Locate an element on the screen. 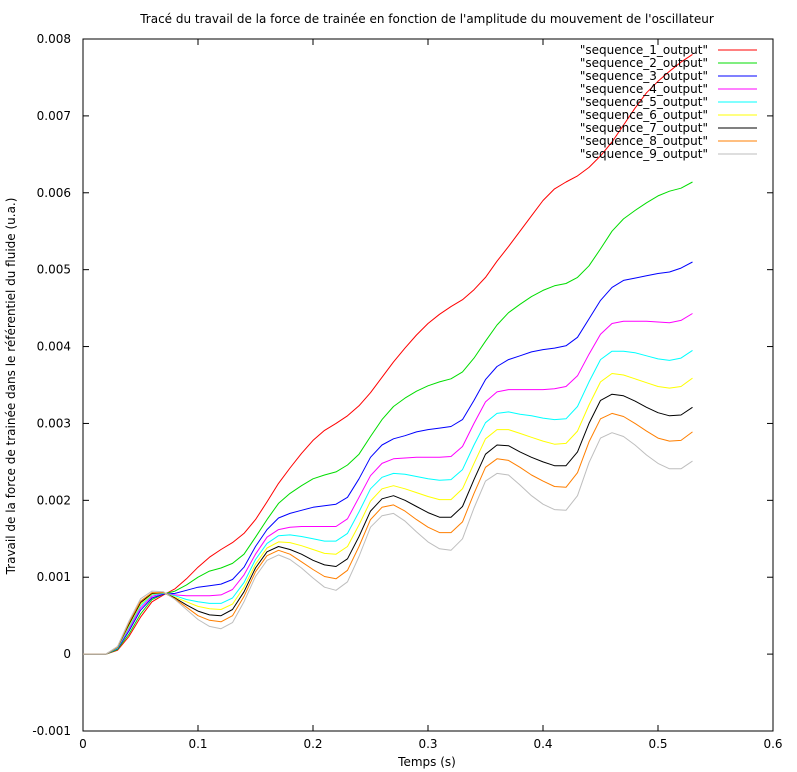 The width and height of the screenshot is (797, 772). x-tick-label: 0.5 is located at coordinates (657, 744).